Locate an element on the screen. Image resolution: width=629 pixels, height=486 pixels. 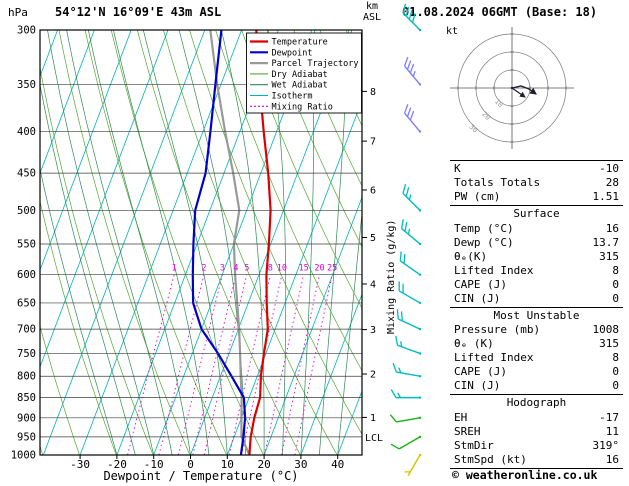
mixing-ratio-value-label: 4 is located at coordinates (235, 269).